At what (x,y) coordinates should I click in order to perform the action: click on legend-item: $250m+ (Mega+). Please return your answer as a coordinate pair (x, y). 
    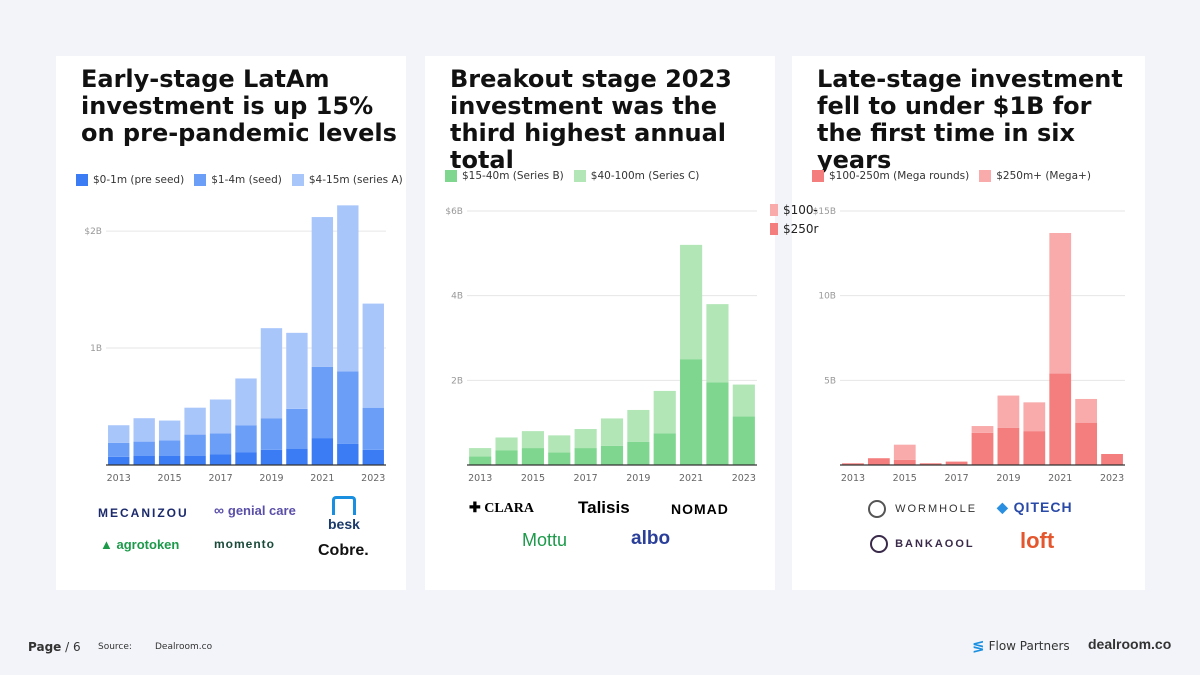
    Looking at the image, I should click on (1035, 176).